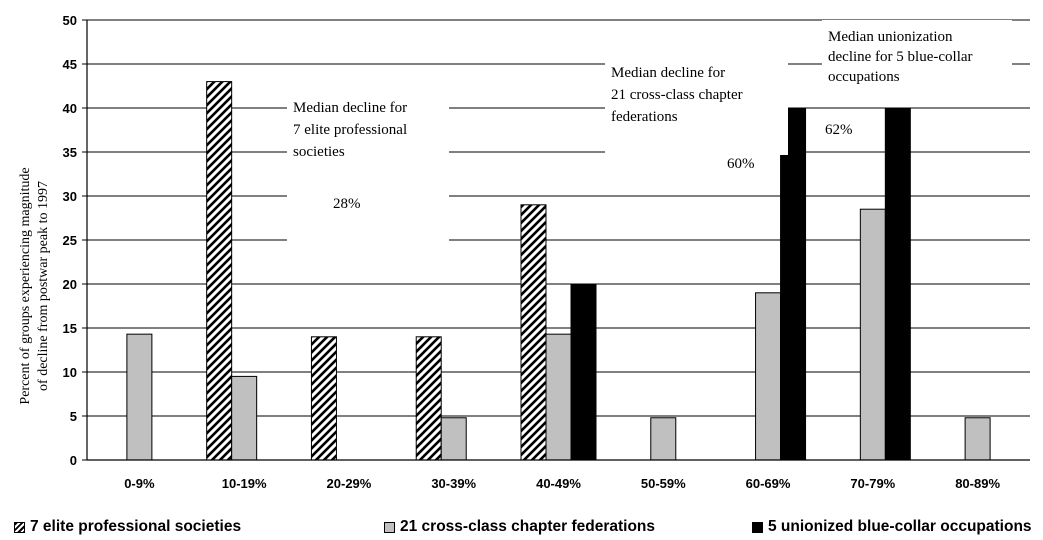 Image resolution: width=1043 pixels, height=540 pixels. What do you see at coordinates (757, 527) in the screenshot?
I see `black-swatch-icon` at bounding box center [757, 527].